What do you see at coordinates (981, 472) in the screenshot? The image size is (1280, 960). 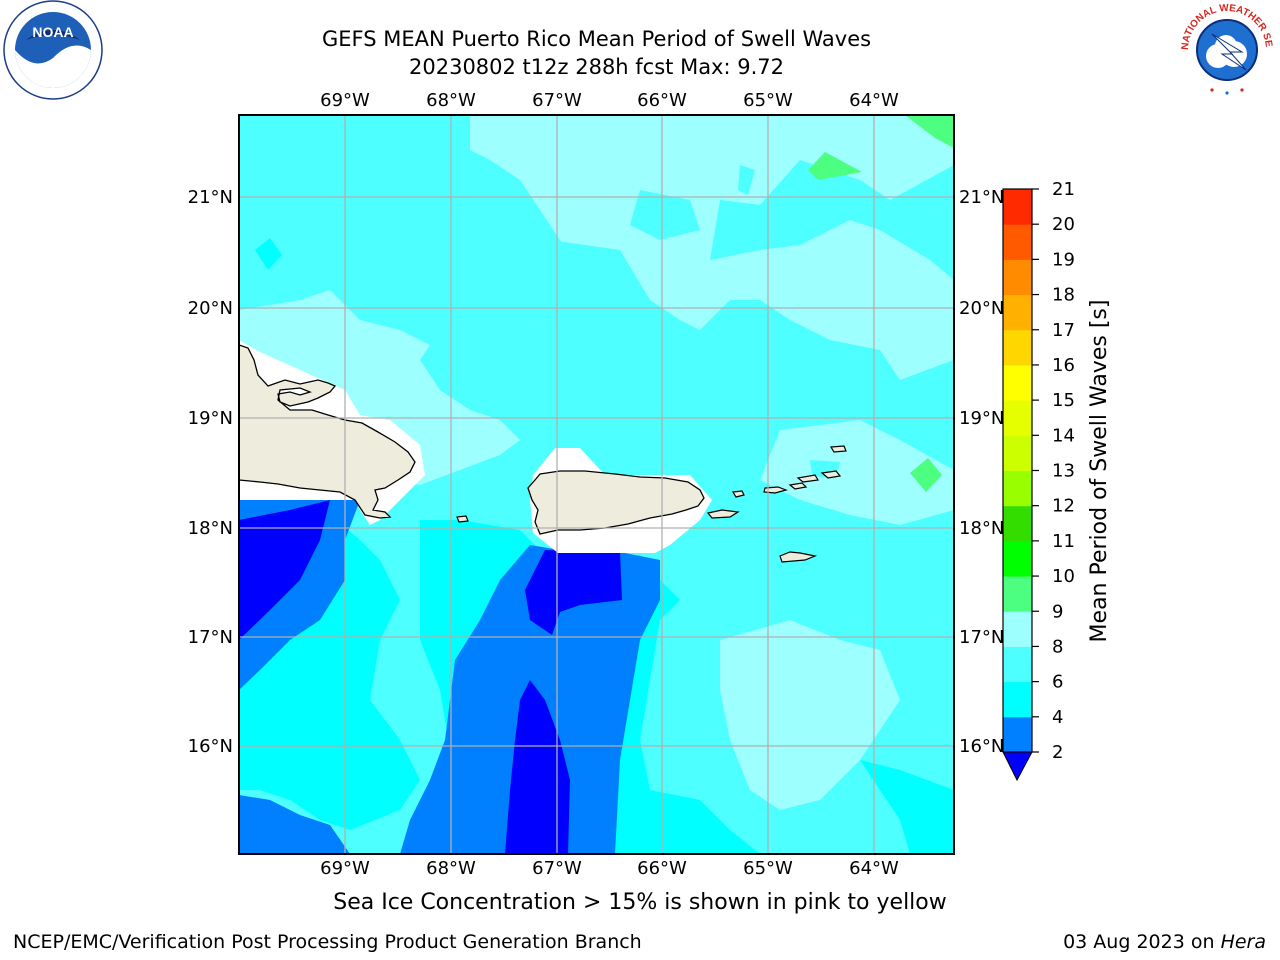 I see `lat-labels-right: 21°N 20°N 19°N 18°N 17°N 16°N` at bounding box center [981, 472].